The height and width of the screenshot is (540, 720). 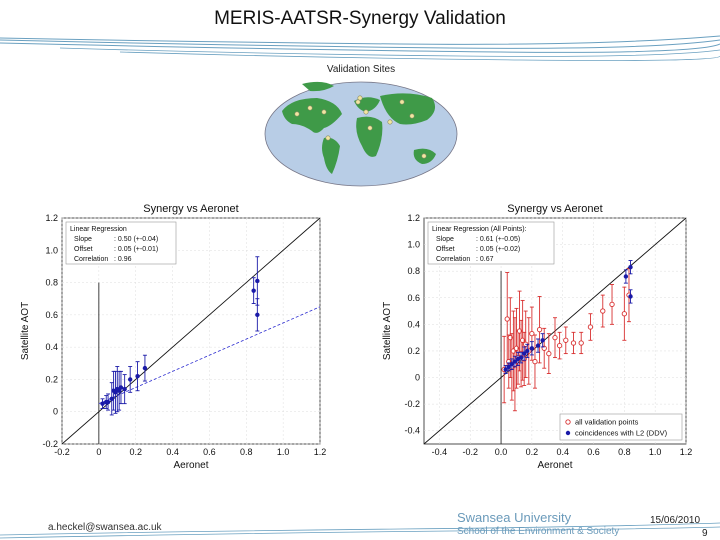 I want to click on x-axis-label: Aeronet, so click(x=554, y=465).